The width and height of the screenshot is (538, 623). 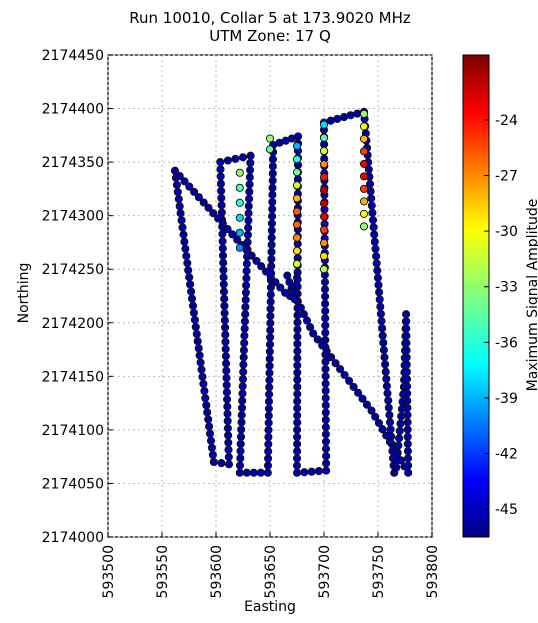 What do you see at coordinates (73, 377) in the screenshot?
I see `y-tick-label: 2174150` at bounding box center [73, 377].